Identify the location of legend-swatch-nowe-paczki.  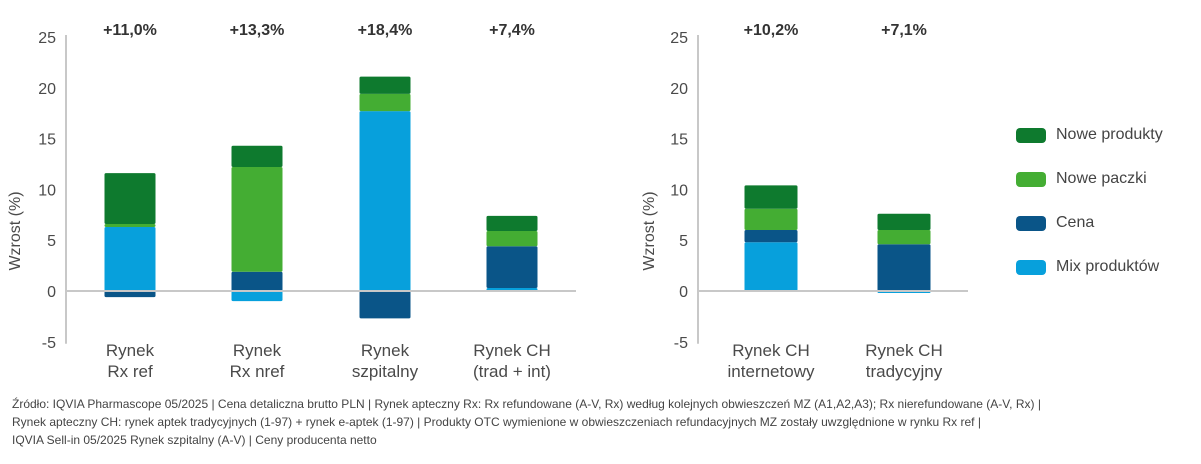
(1031, 179).